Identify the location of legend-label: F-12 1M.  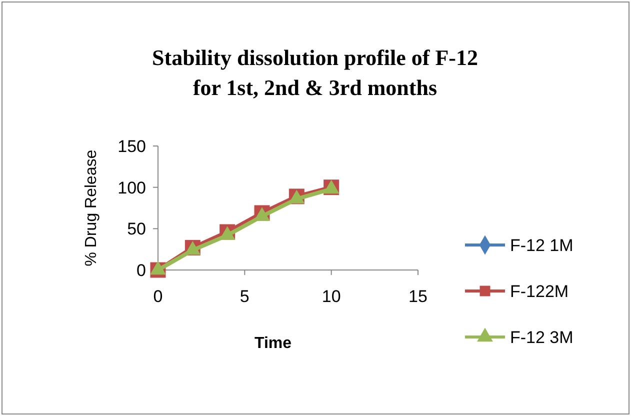
(542, 245).